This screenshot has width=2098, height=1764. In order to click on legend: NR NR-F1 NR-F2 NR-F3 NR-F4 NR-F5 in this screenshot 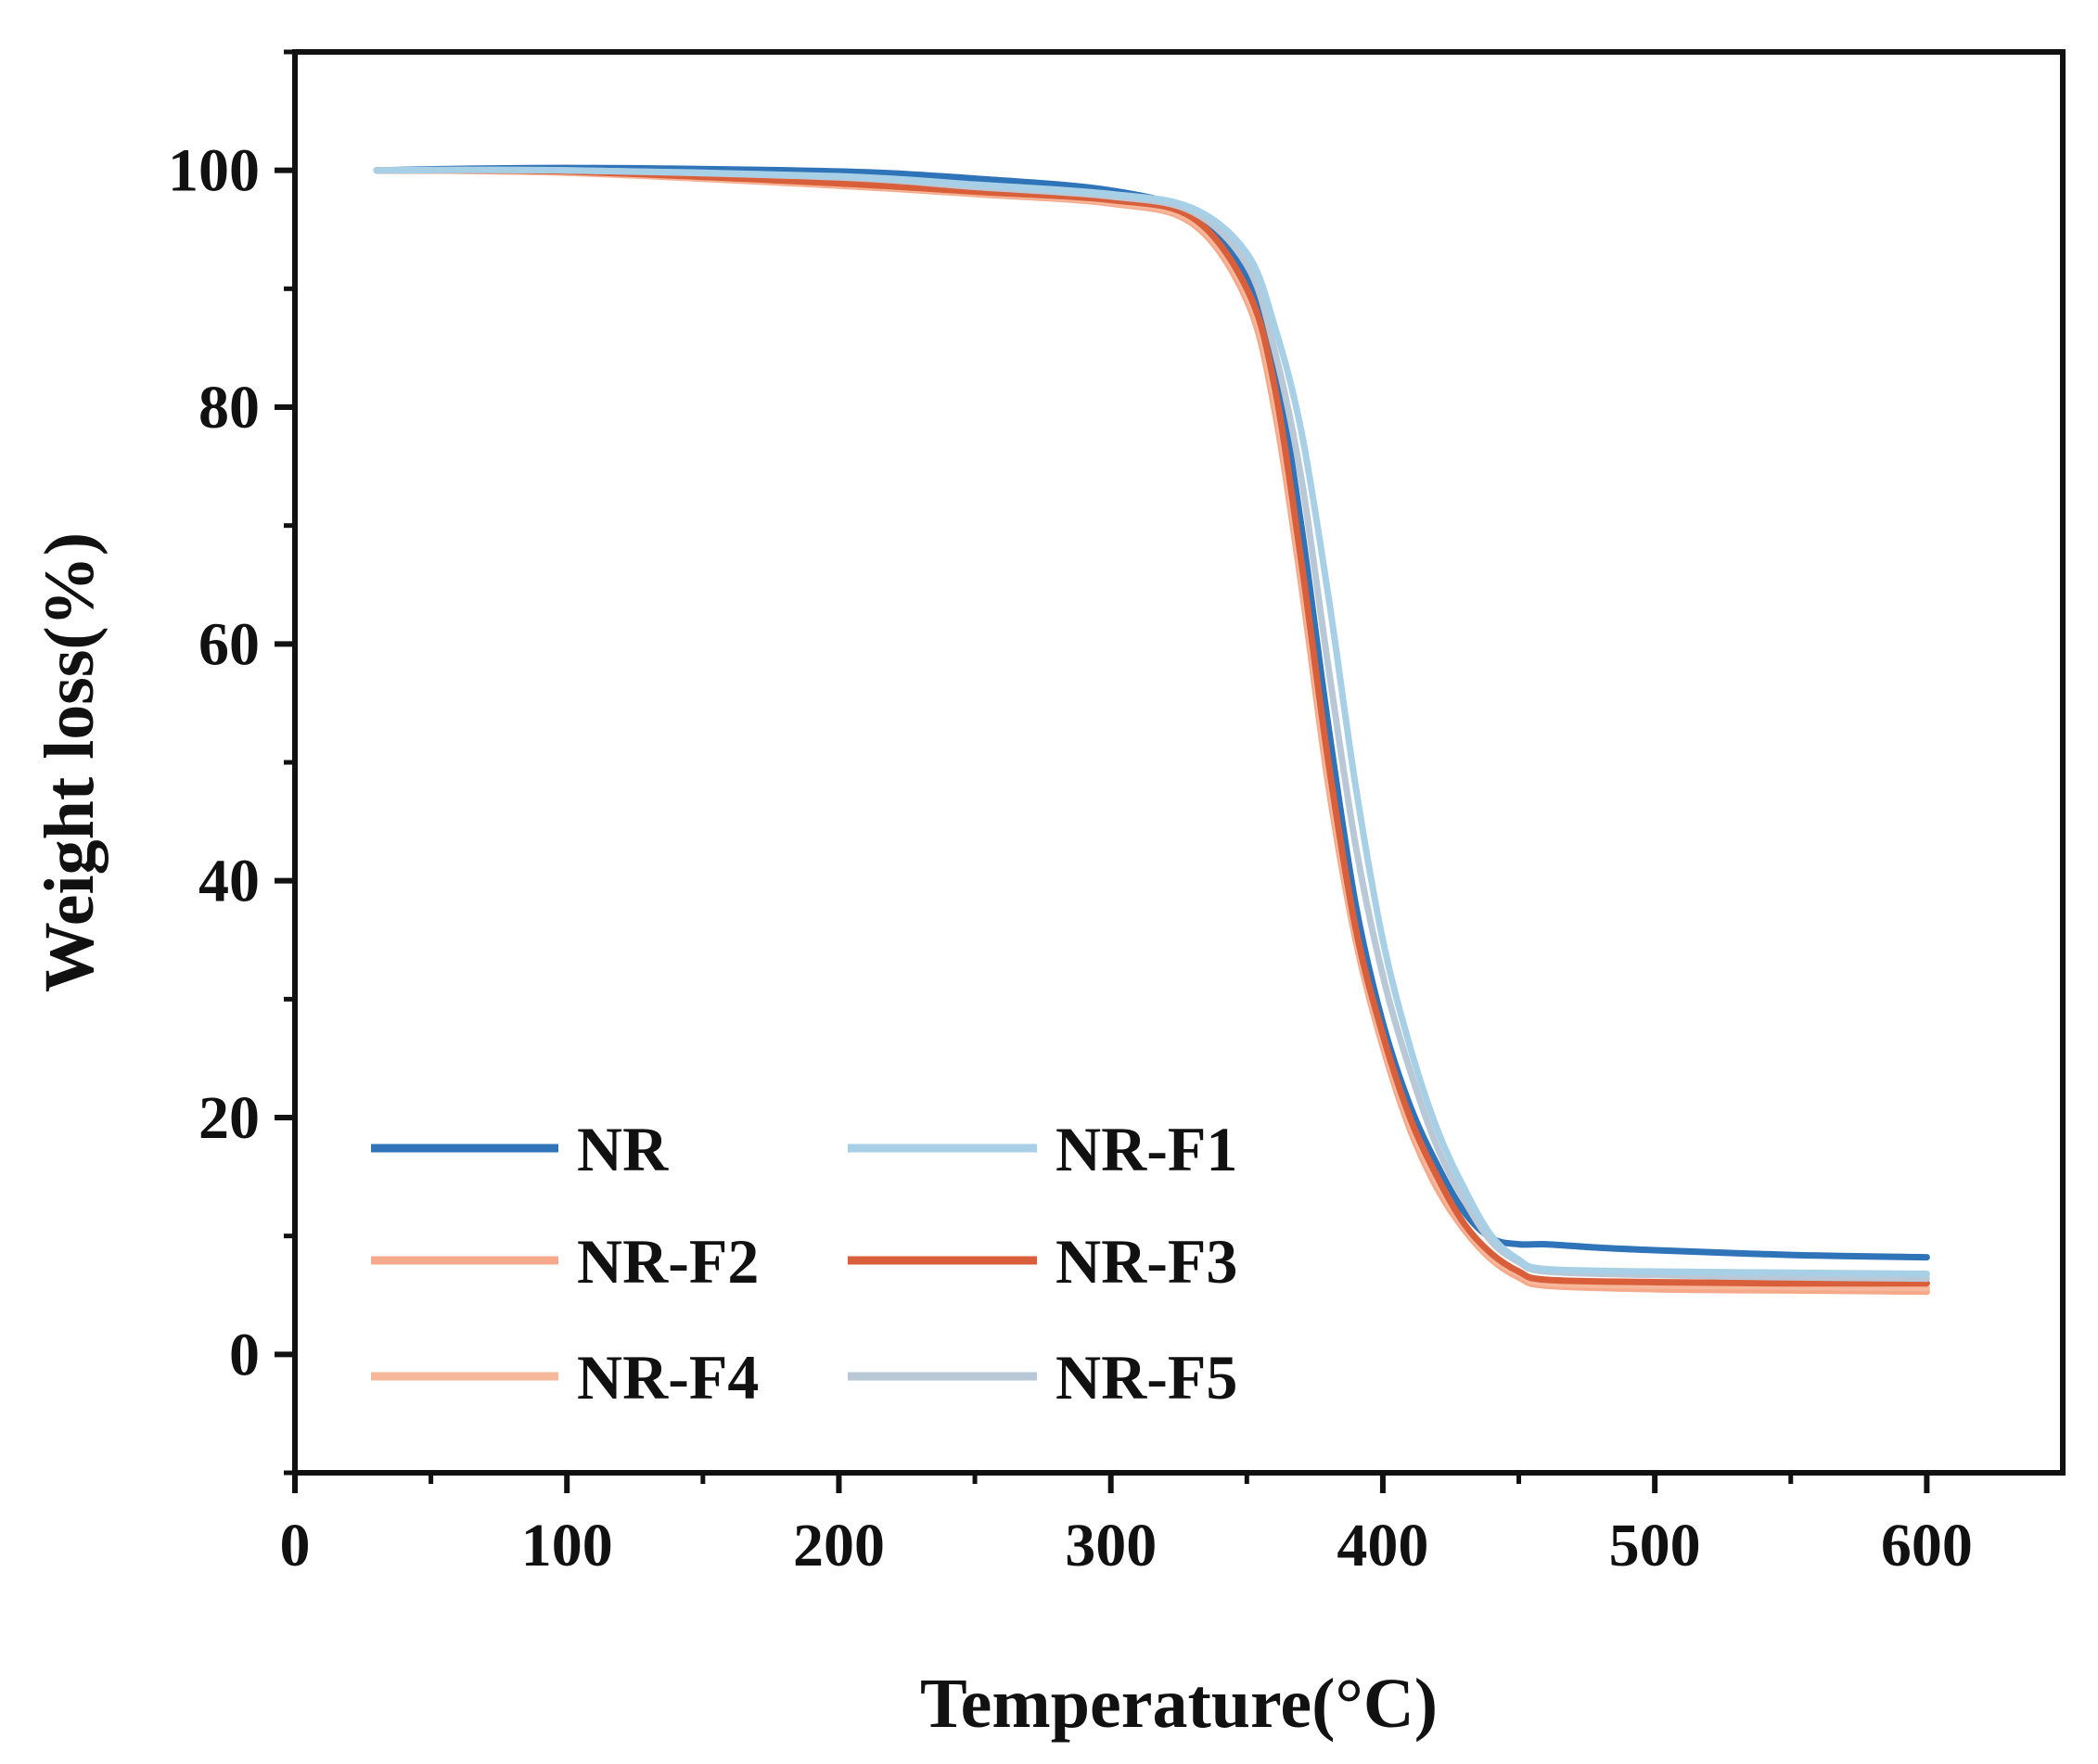, I will do `click(804, 1263)`.